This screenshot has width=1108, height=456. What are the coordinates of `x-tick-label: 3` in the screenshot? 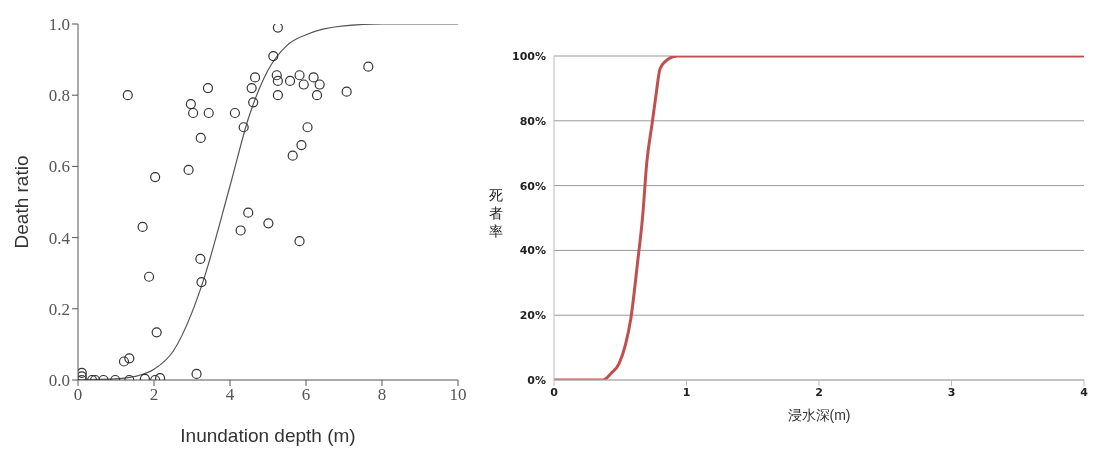 It's located at (951, 392).